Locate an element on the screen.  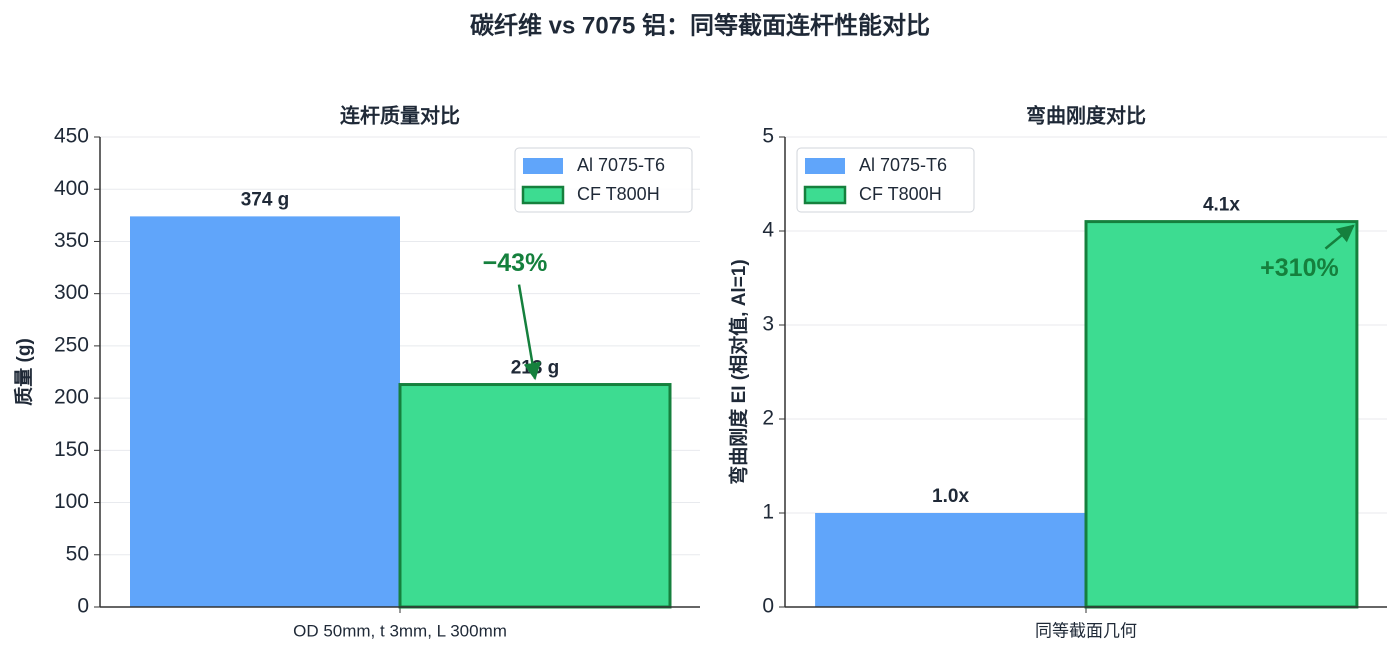
value-label: 374 g is located at coordinates (265, 199).